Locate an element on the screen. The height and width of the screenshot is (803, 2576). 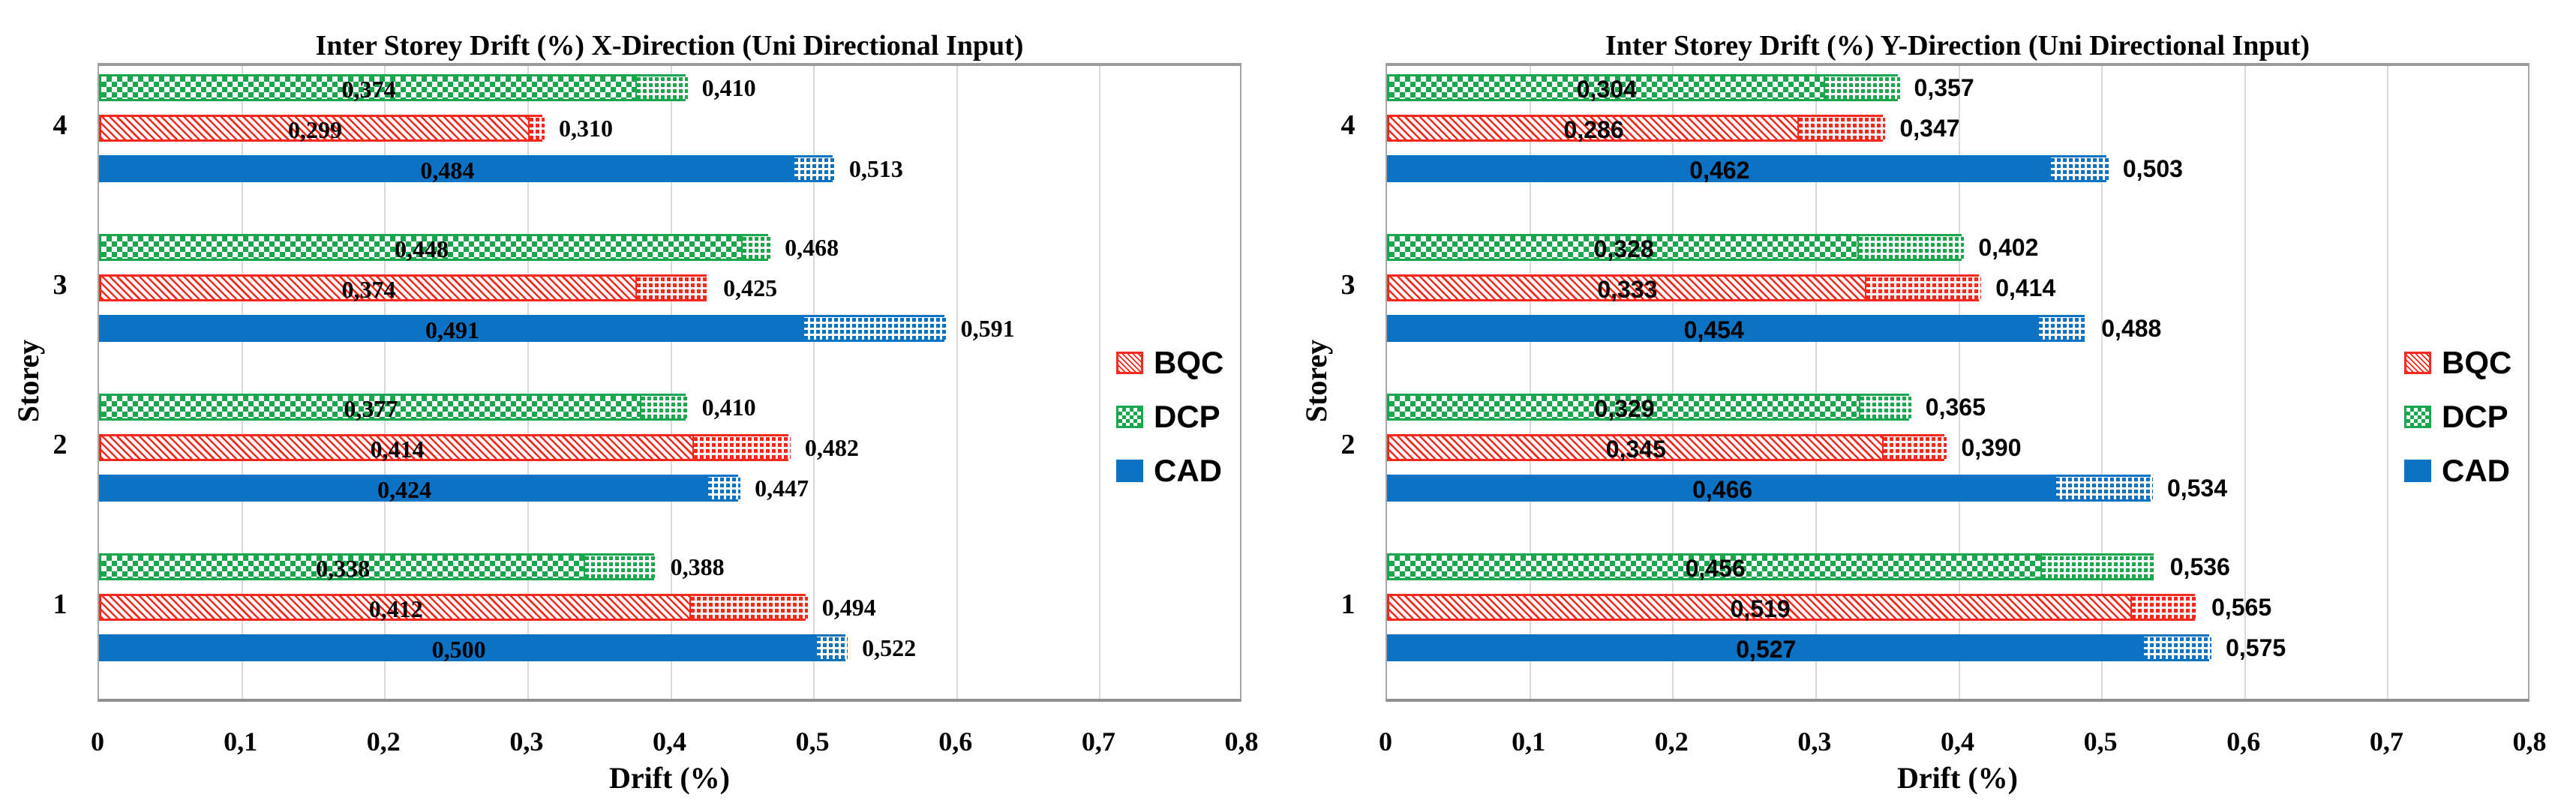
bar-bqc-storey-2: 0,345 is located at coordinates (1667, 448).